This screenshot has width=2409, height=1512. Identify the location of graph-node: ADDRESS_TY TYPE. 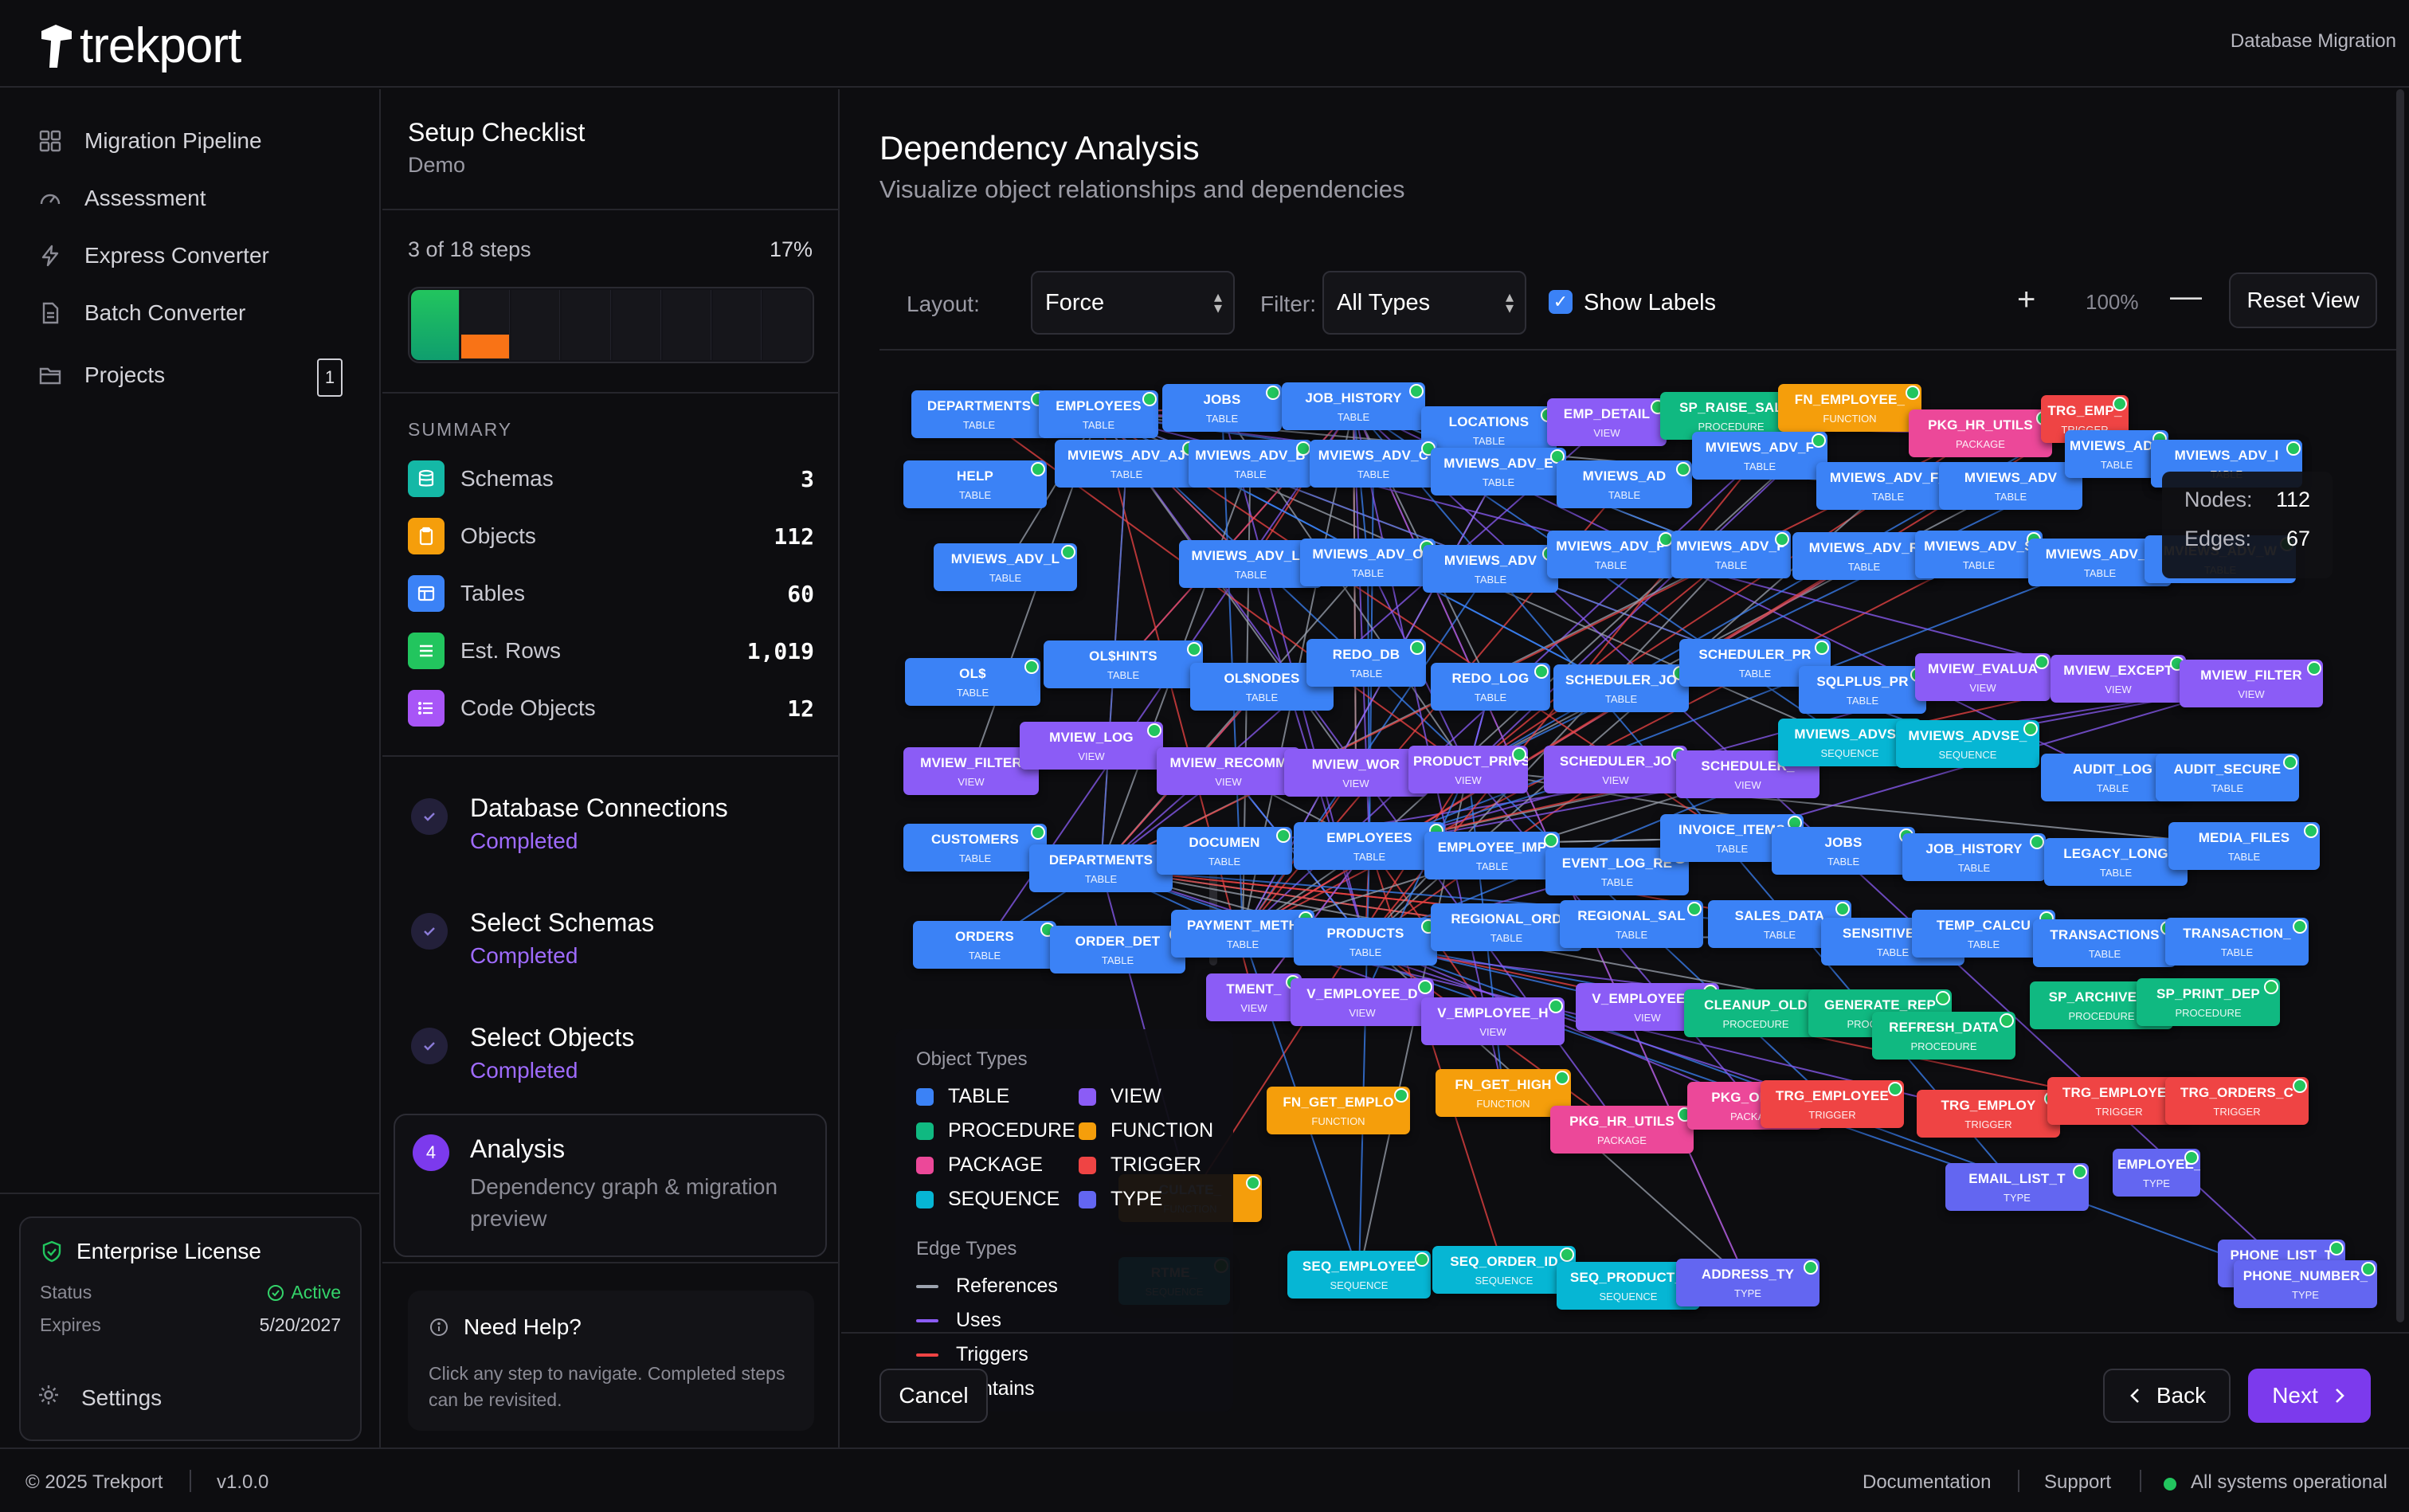
(1747, 1283).